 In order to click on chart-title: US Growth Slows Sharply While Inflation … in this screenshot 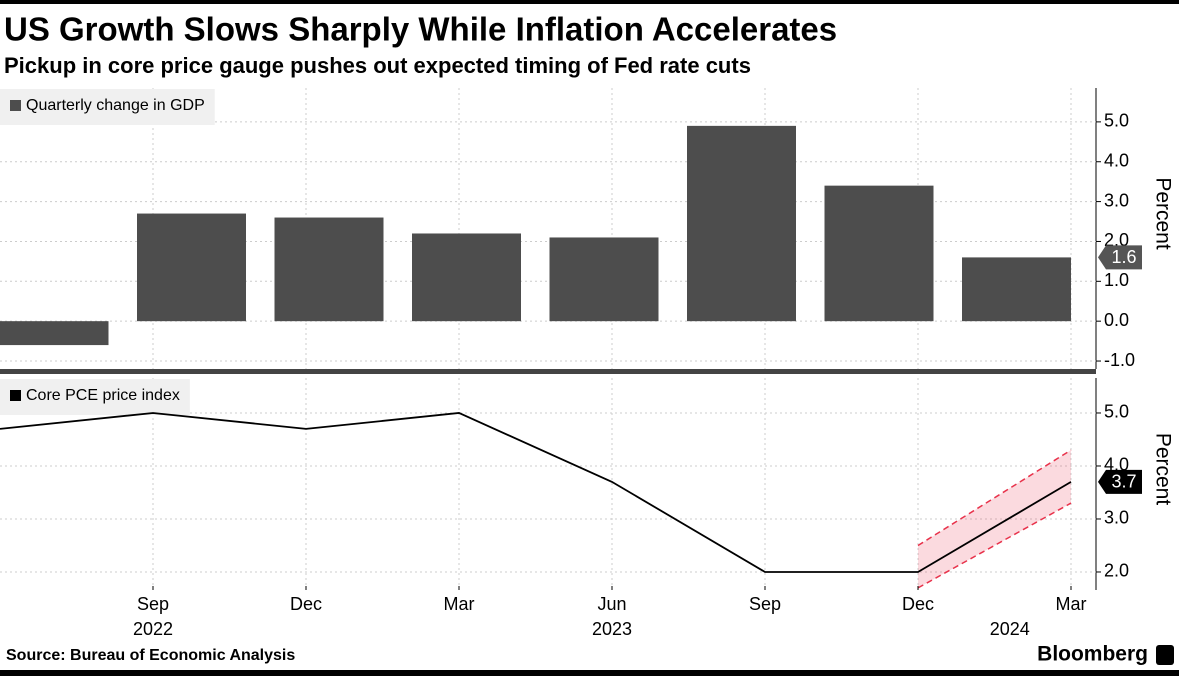, I will do `click(420, 29)`.